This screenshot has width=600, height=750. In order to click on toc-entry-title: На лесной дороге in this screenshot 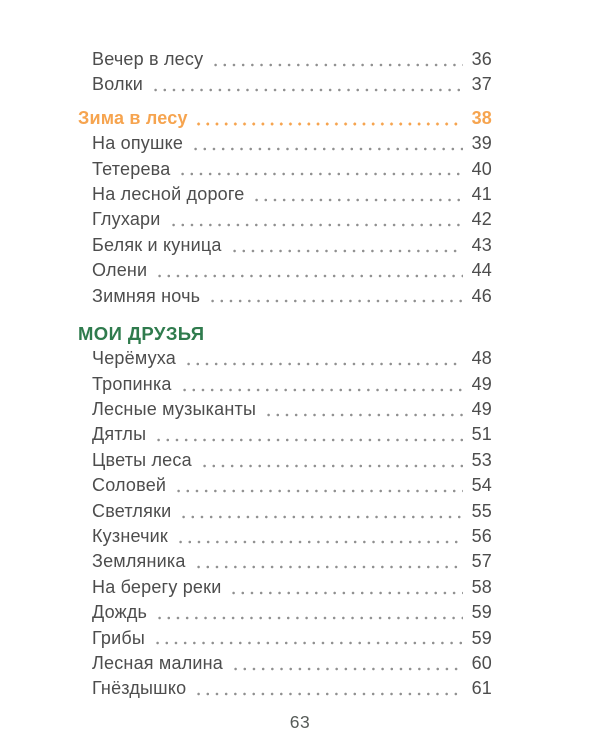, I will do `click(168, 193)`.